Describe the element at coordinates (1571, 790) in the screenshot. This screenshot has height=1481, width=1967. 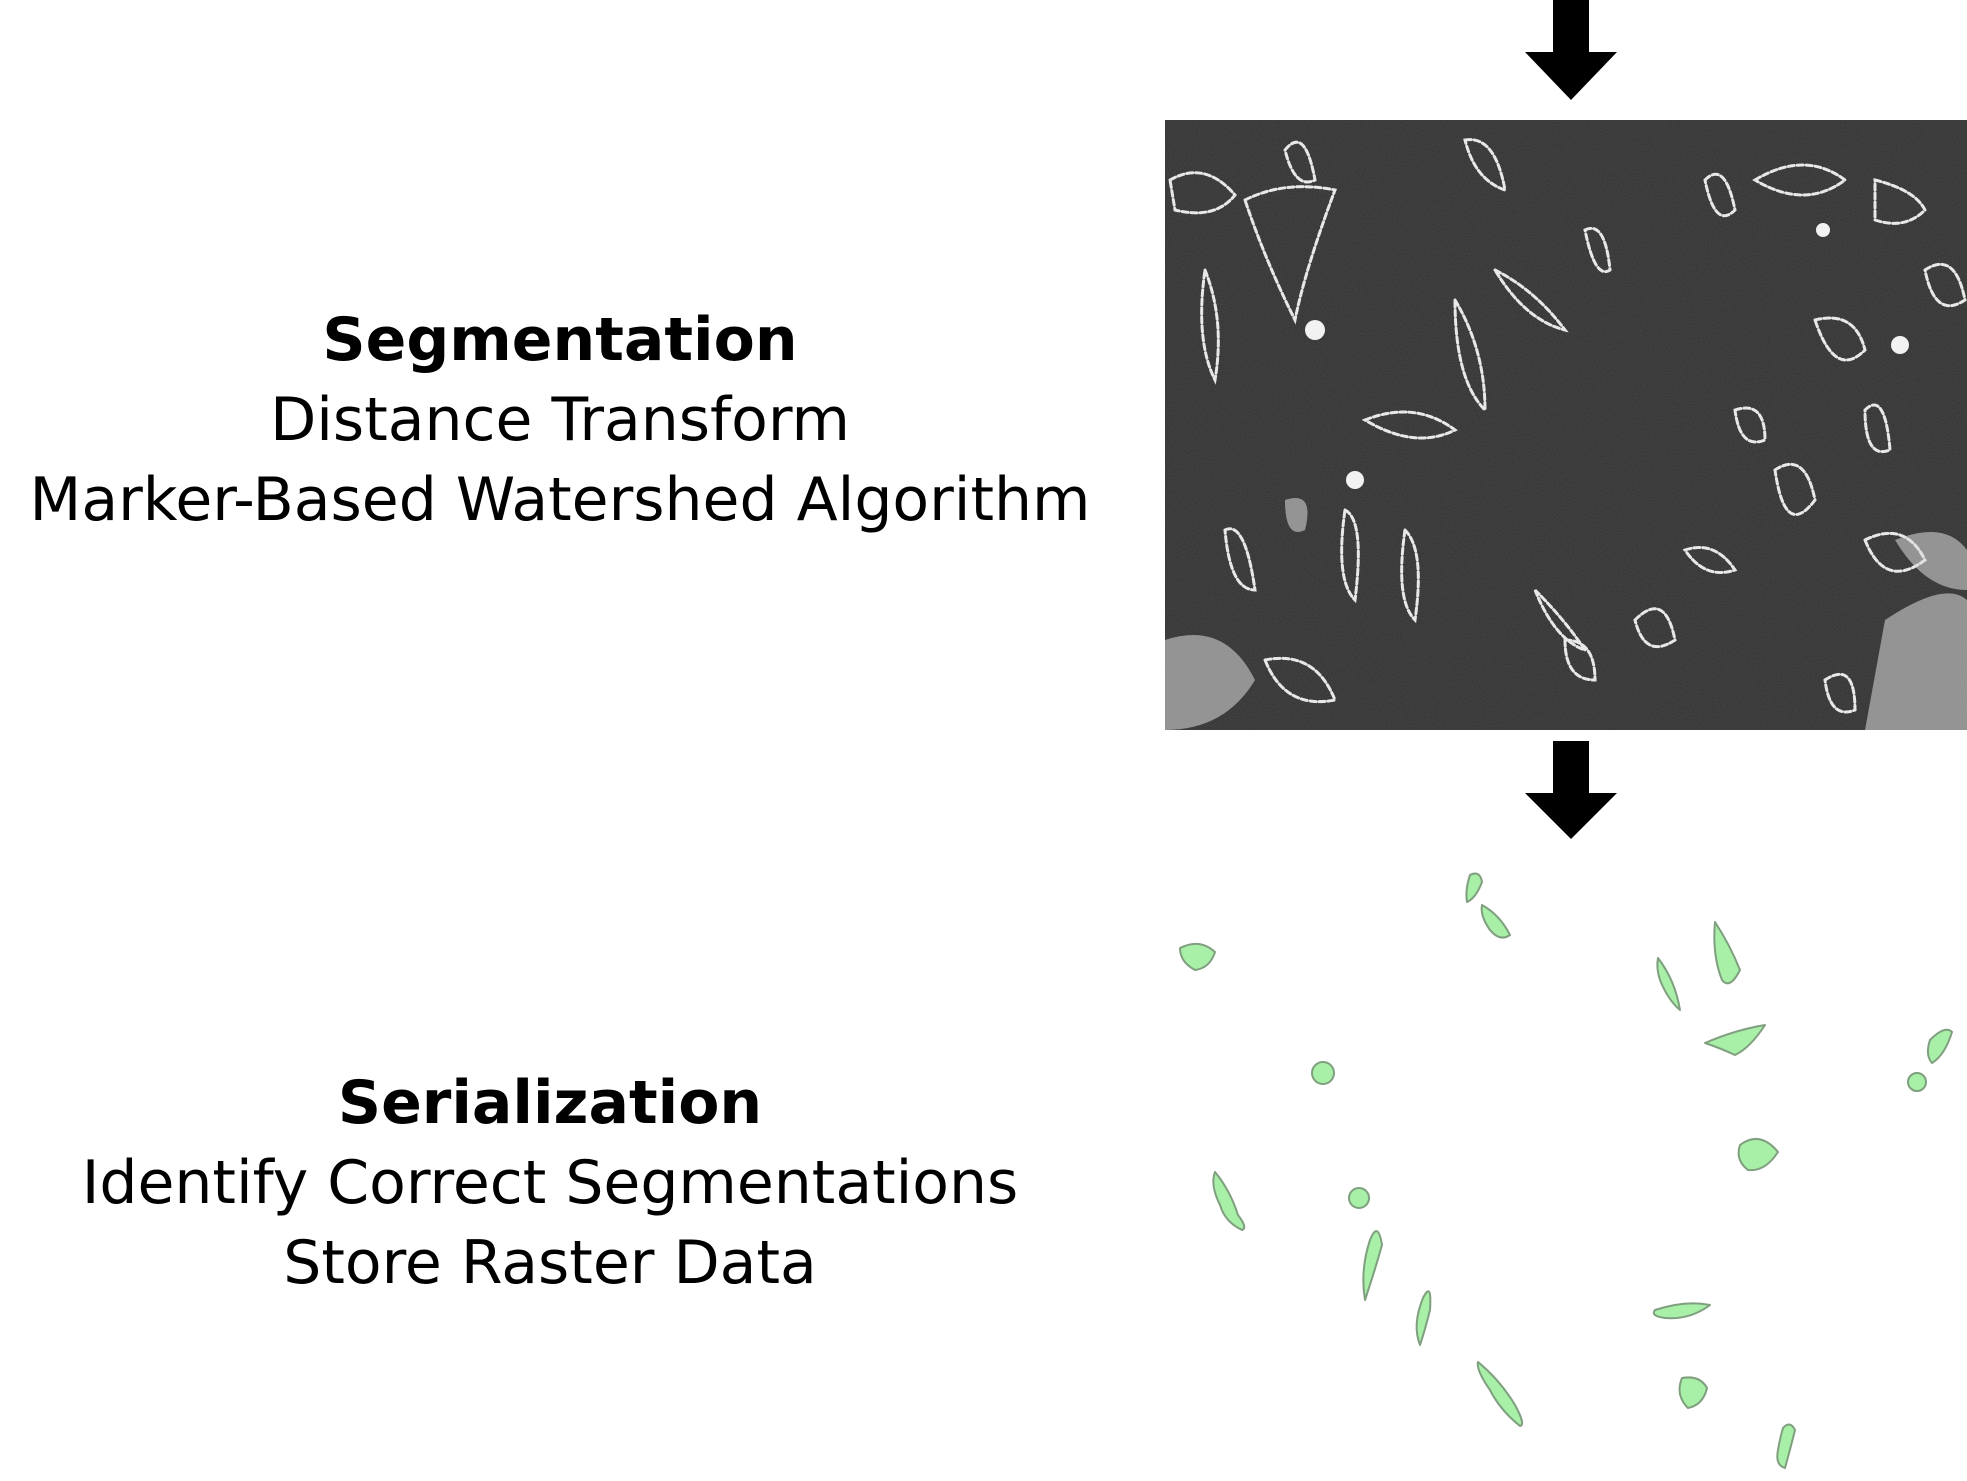
I see `middle-arrow-icon` at that location.